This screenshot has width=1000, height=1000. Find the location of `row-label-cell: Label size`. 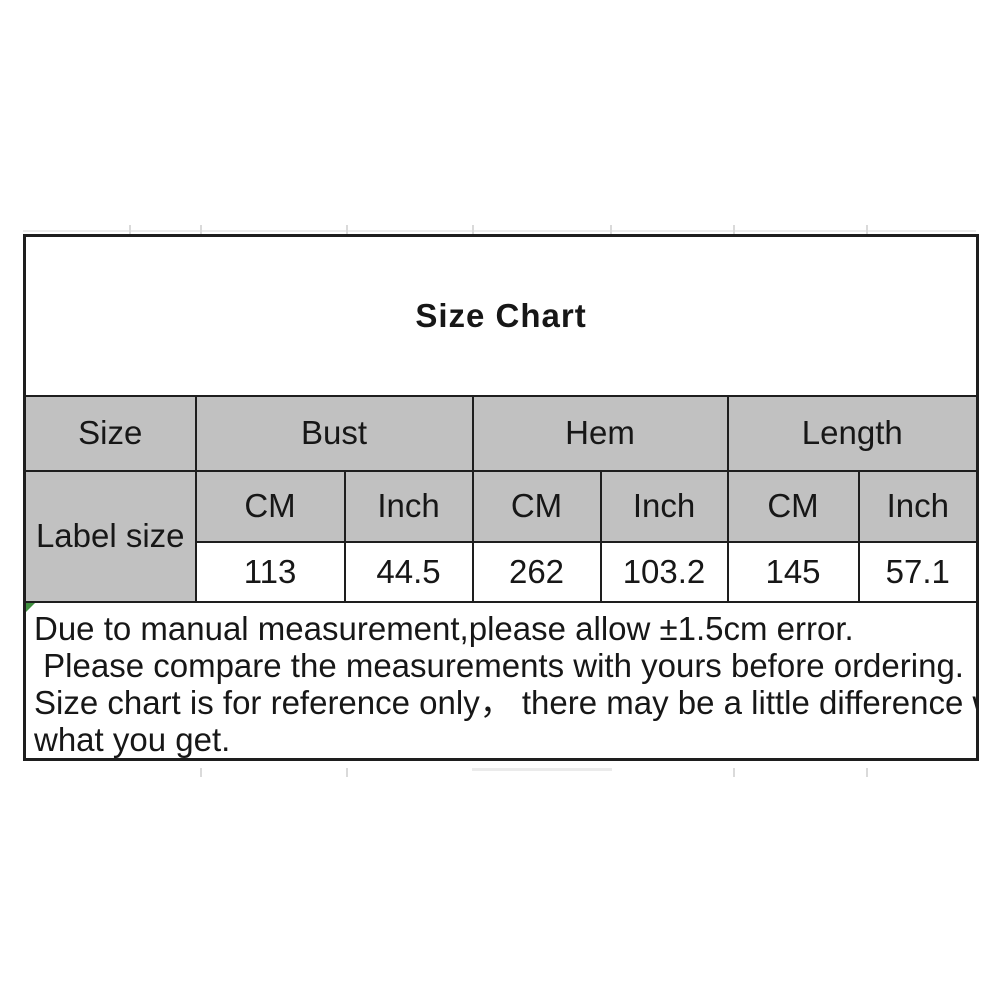

row-label-cell: Label size is located at coordinates (110, 536).